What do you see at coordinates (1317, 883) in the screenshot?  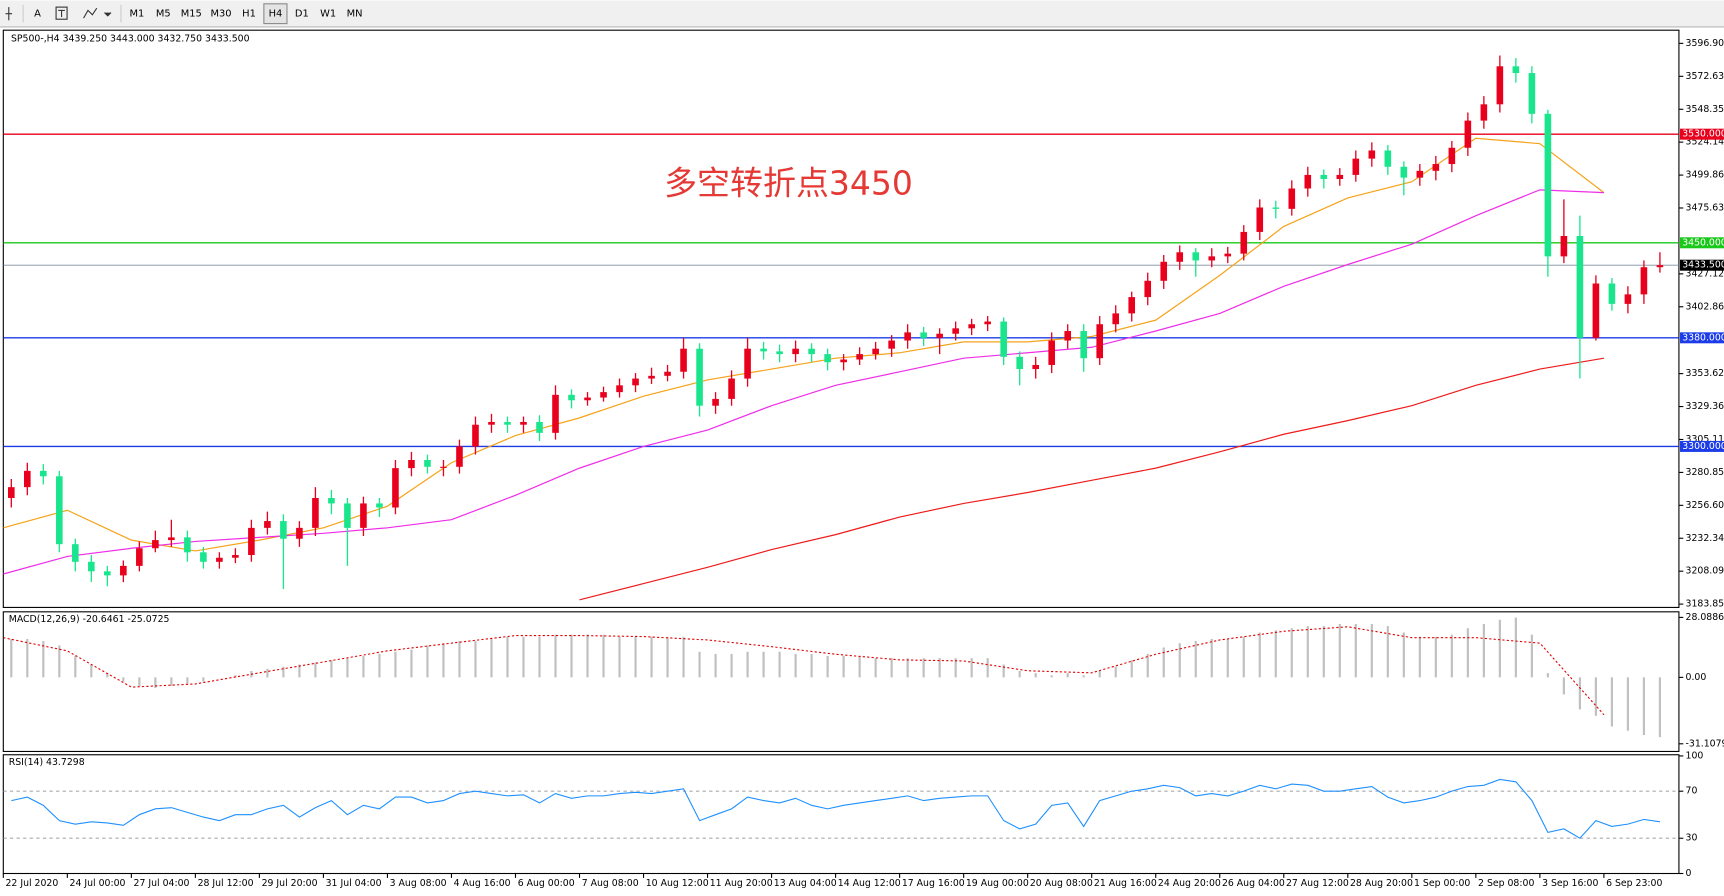 I see `x-tick-label: 27 Aug 12:00` at bounding box center [1317, 883].